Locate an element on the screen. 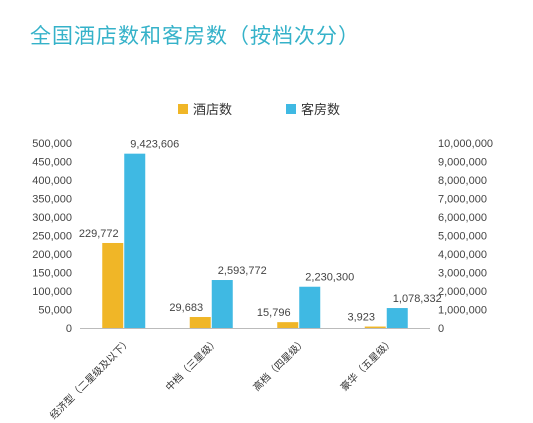 This screenshot has height=423, width=533. legend-label-1: 酒店数 is located at coordinates (212, 110).